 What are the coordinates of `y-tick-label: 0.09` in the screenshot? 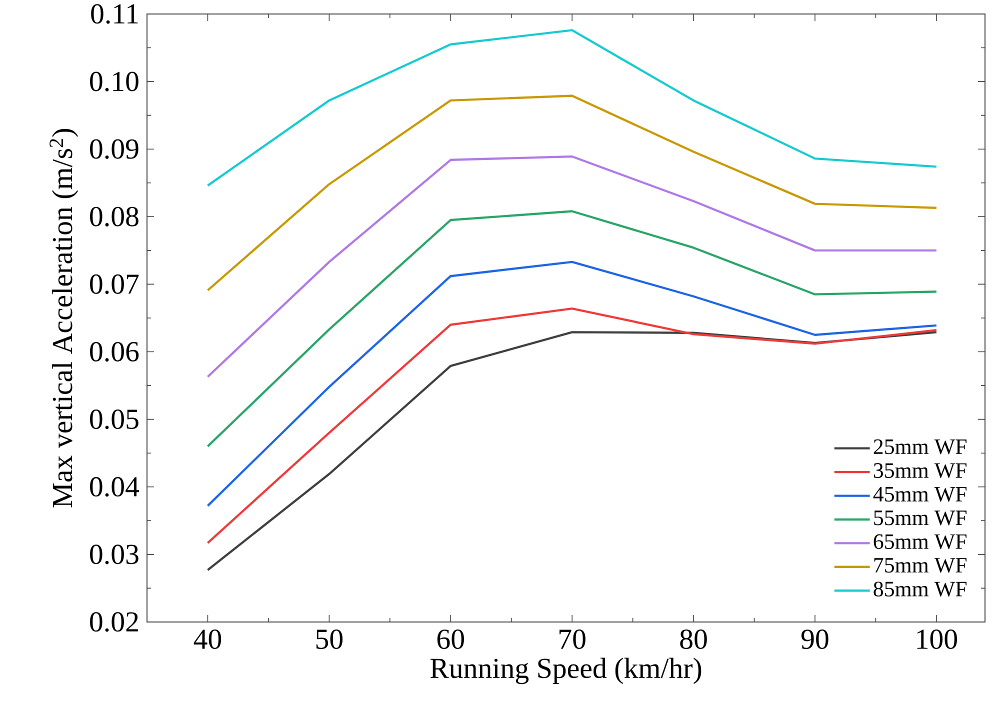 It's located at (114, 149).